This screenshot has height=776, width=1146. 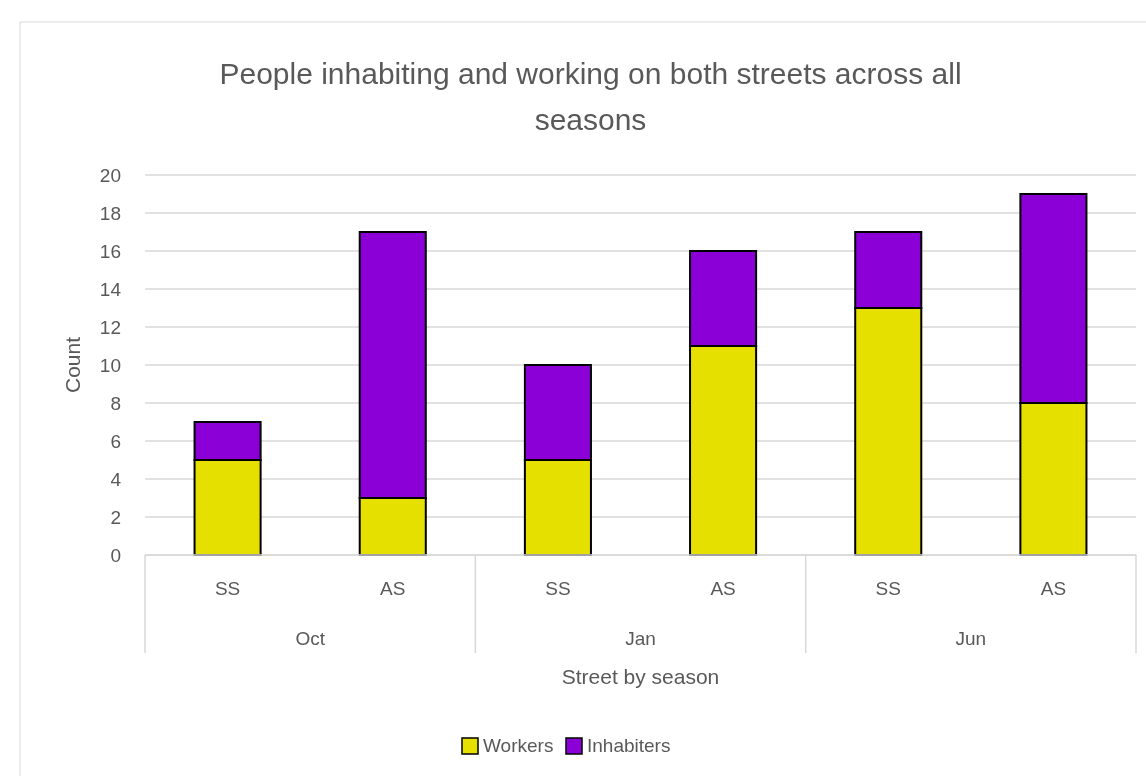 What do you see at coordinates (110, 251) in the screenshot?
I see `y-tick-label: 16` at bounding box center [110, 251].